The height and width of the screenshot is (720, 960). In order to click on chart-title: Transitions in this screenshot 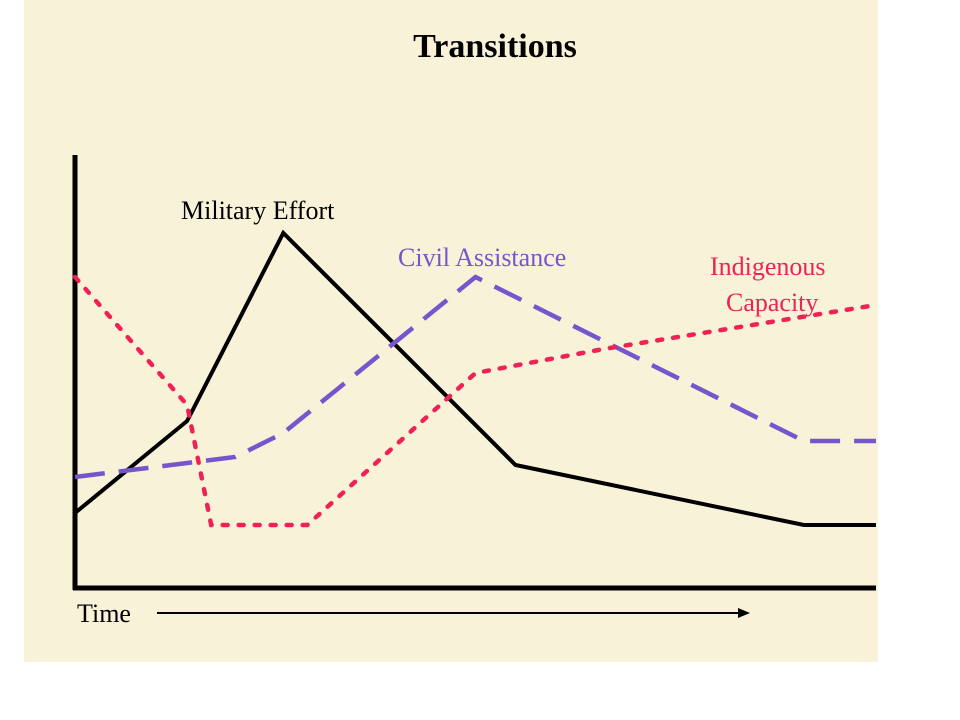, I will do `click(495, 46)`.